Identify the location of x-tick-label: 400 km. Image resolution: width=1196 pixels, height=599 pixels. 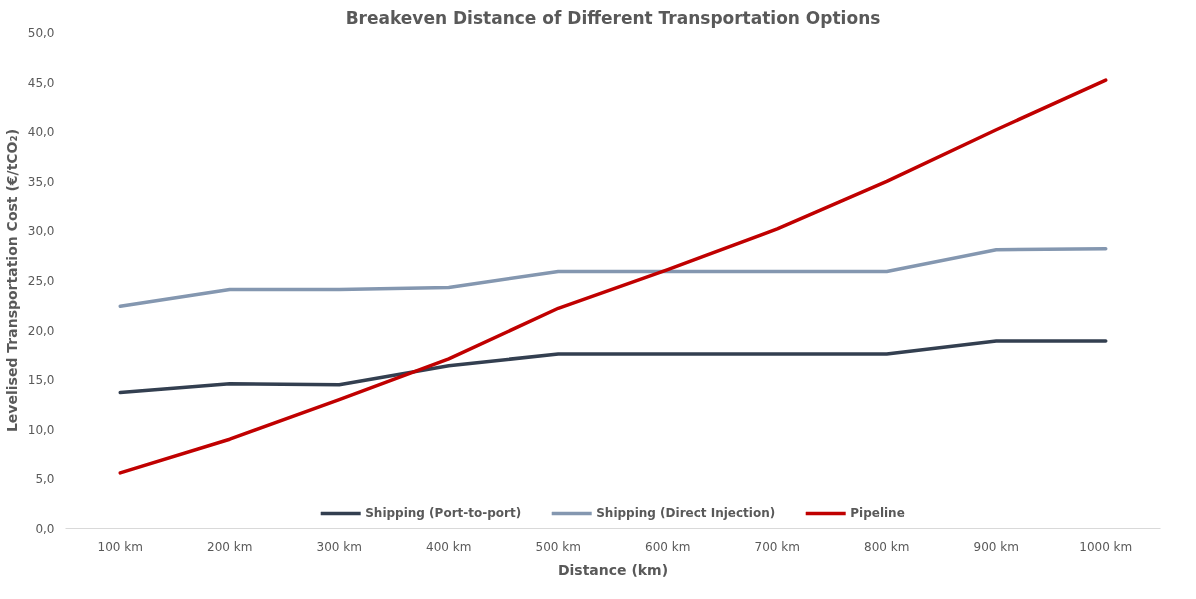
(449, 546).